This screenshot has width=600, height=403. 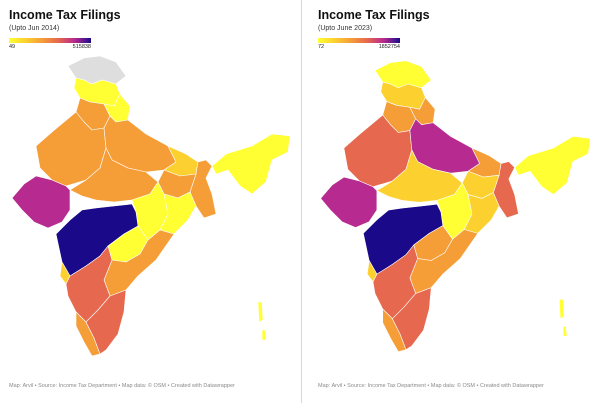 I want to click on legend-max-label: 515838, so click(x=81, y=47).